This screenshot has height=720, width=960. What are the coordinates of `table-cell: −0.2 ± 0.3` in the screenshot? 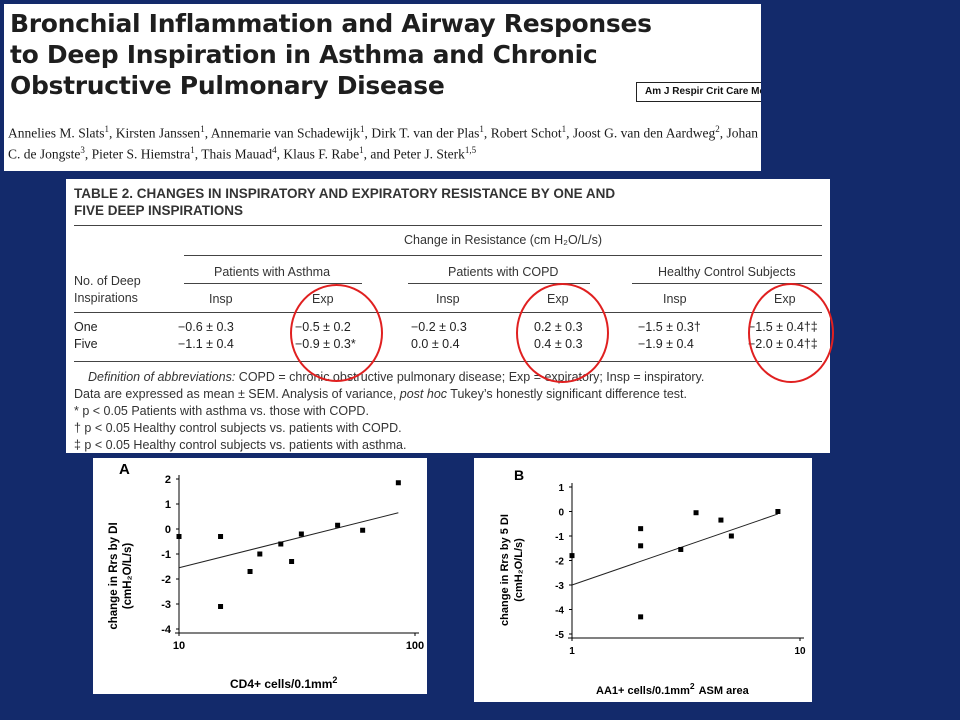 It's located at (439, 327).